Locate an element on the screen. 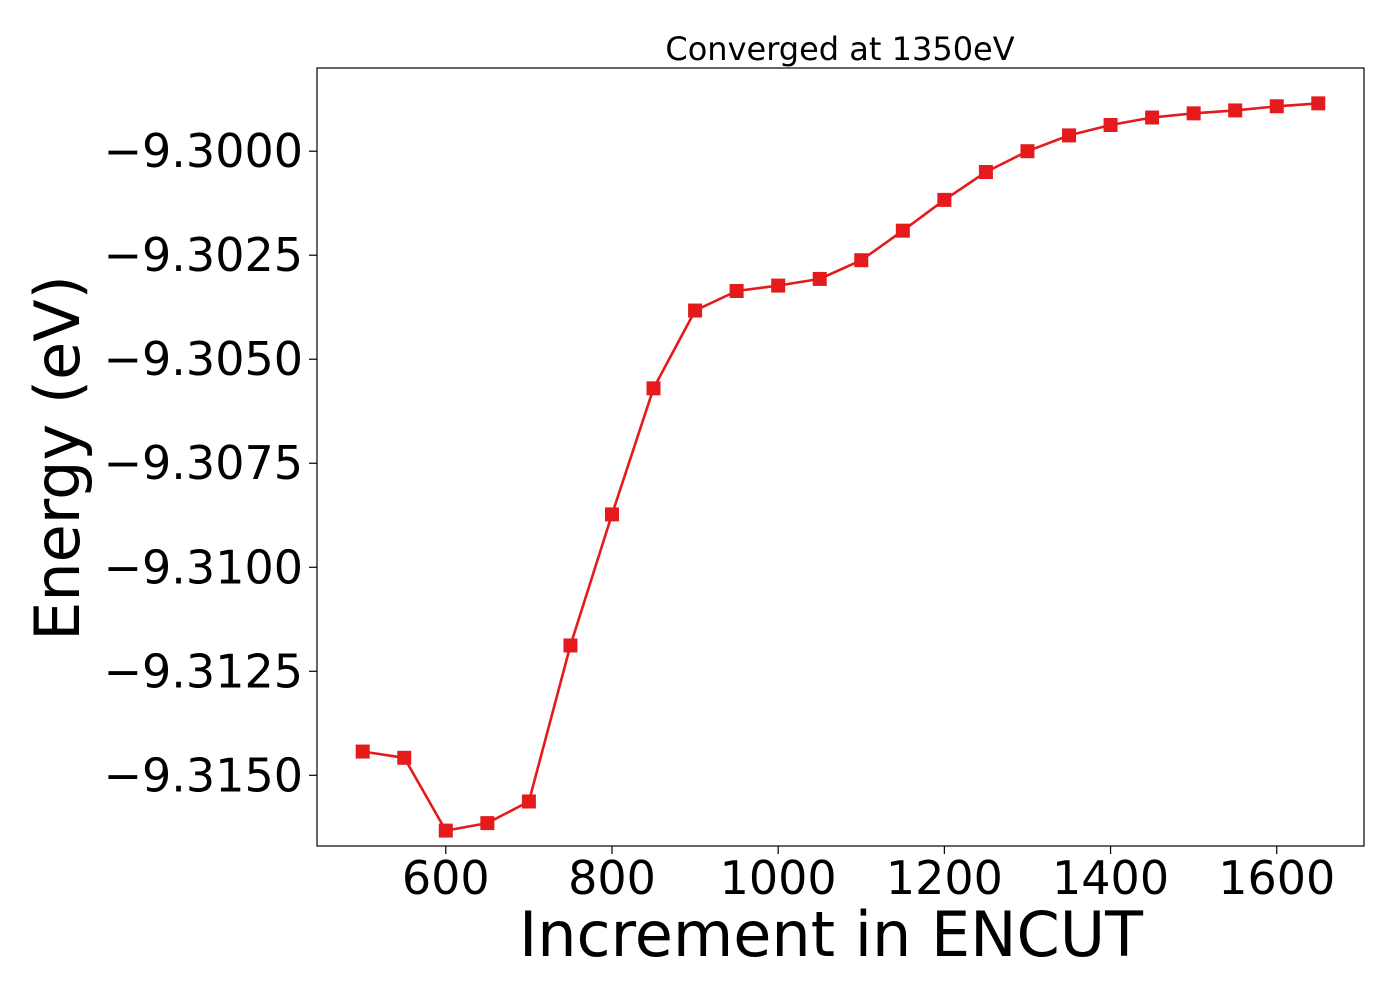 The width and height of the screenshot is (1400, 1000). x-tick-label: 1200 is located at coordinates (944, 878).